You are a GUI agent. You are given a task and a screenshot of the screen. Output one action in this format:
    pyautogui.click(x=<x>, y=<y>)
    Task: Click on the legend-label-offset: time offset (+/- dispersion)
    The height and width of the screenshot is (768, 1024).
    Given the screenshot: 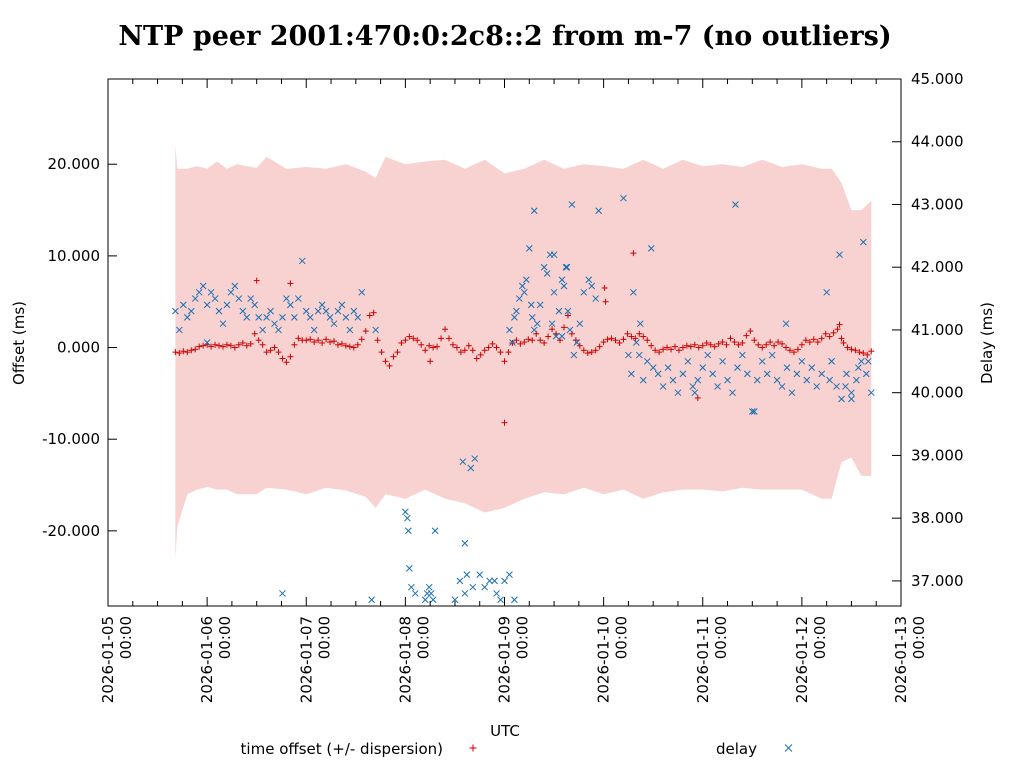 What is the action you would take?
    pyautogui.click(x=342, y=749)
    